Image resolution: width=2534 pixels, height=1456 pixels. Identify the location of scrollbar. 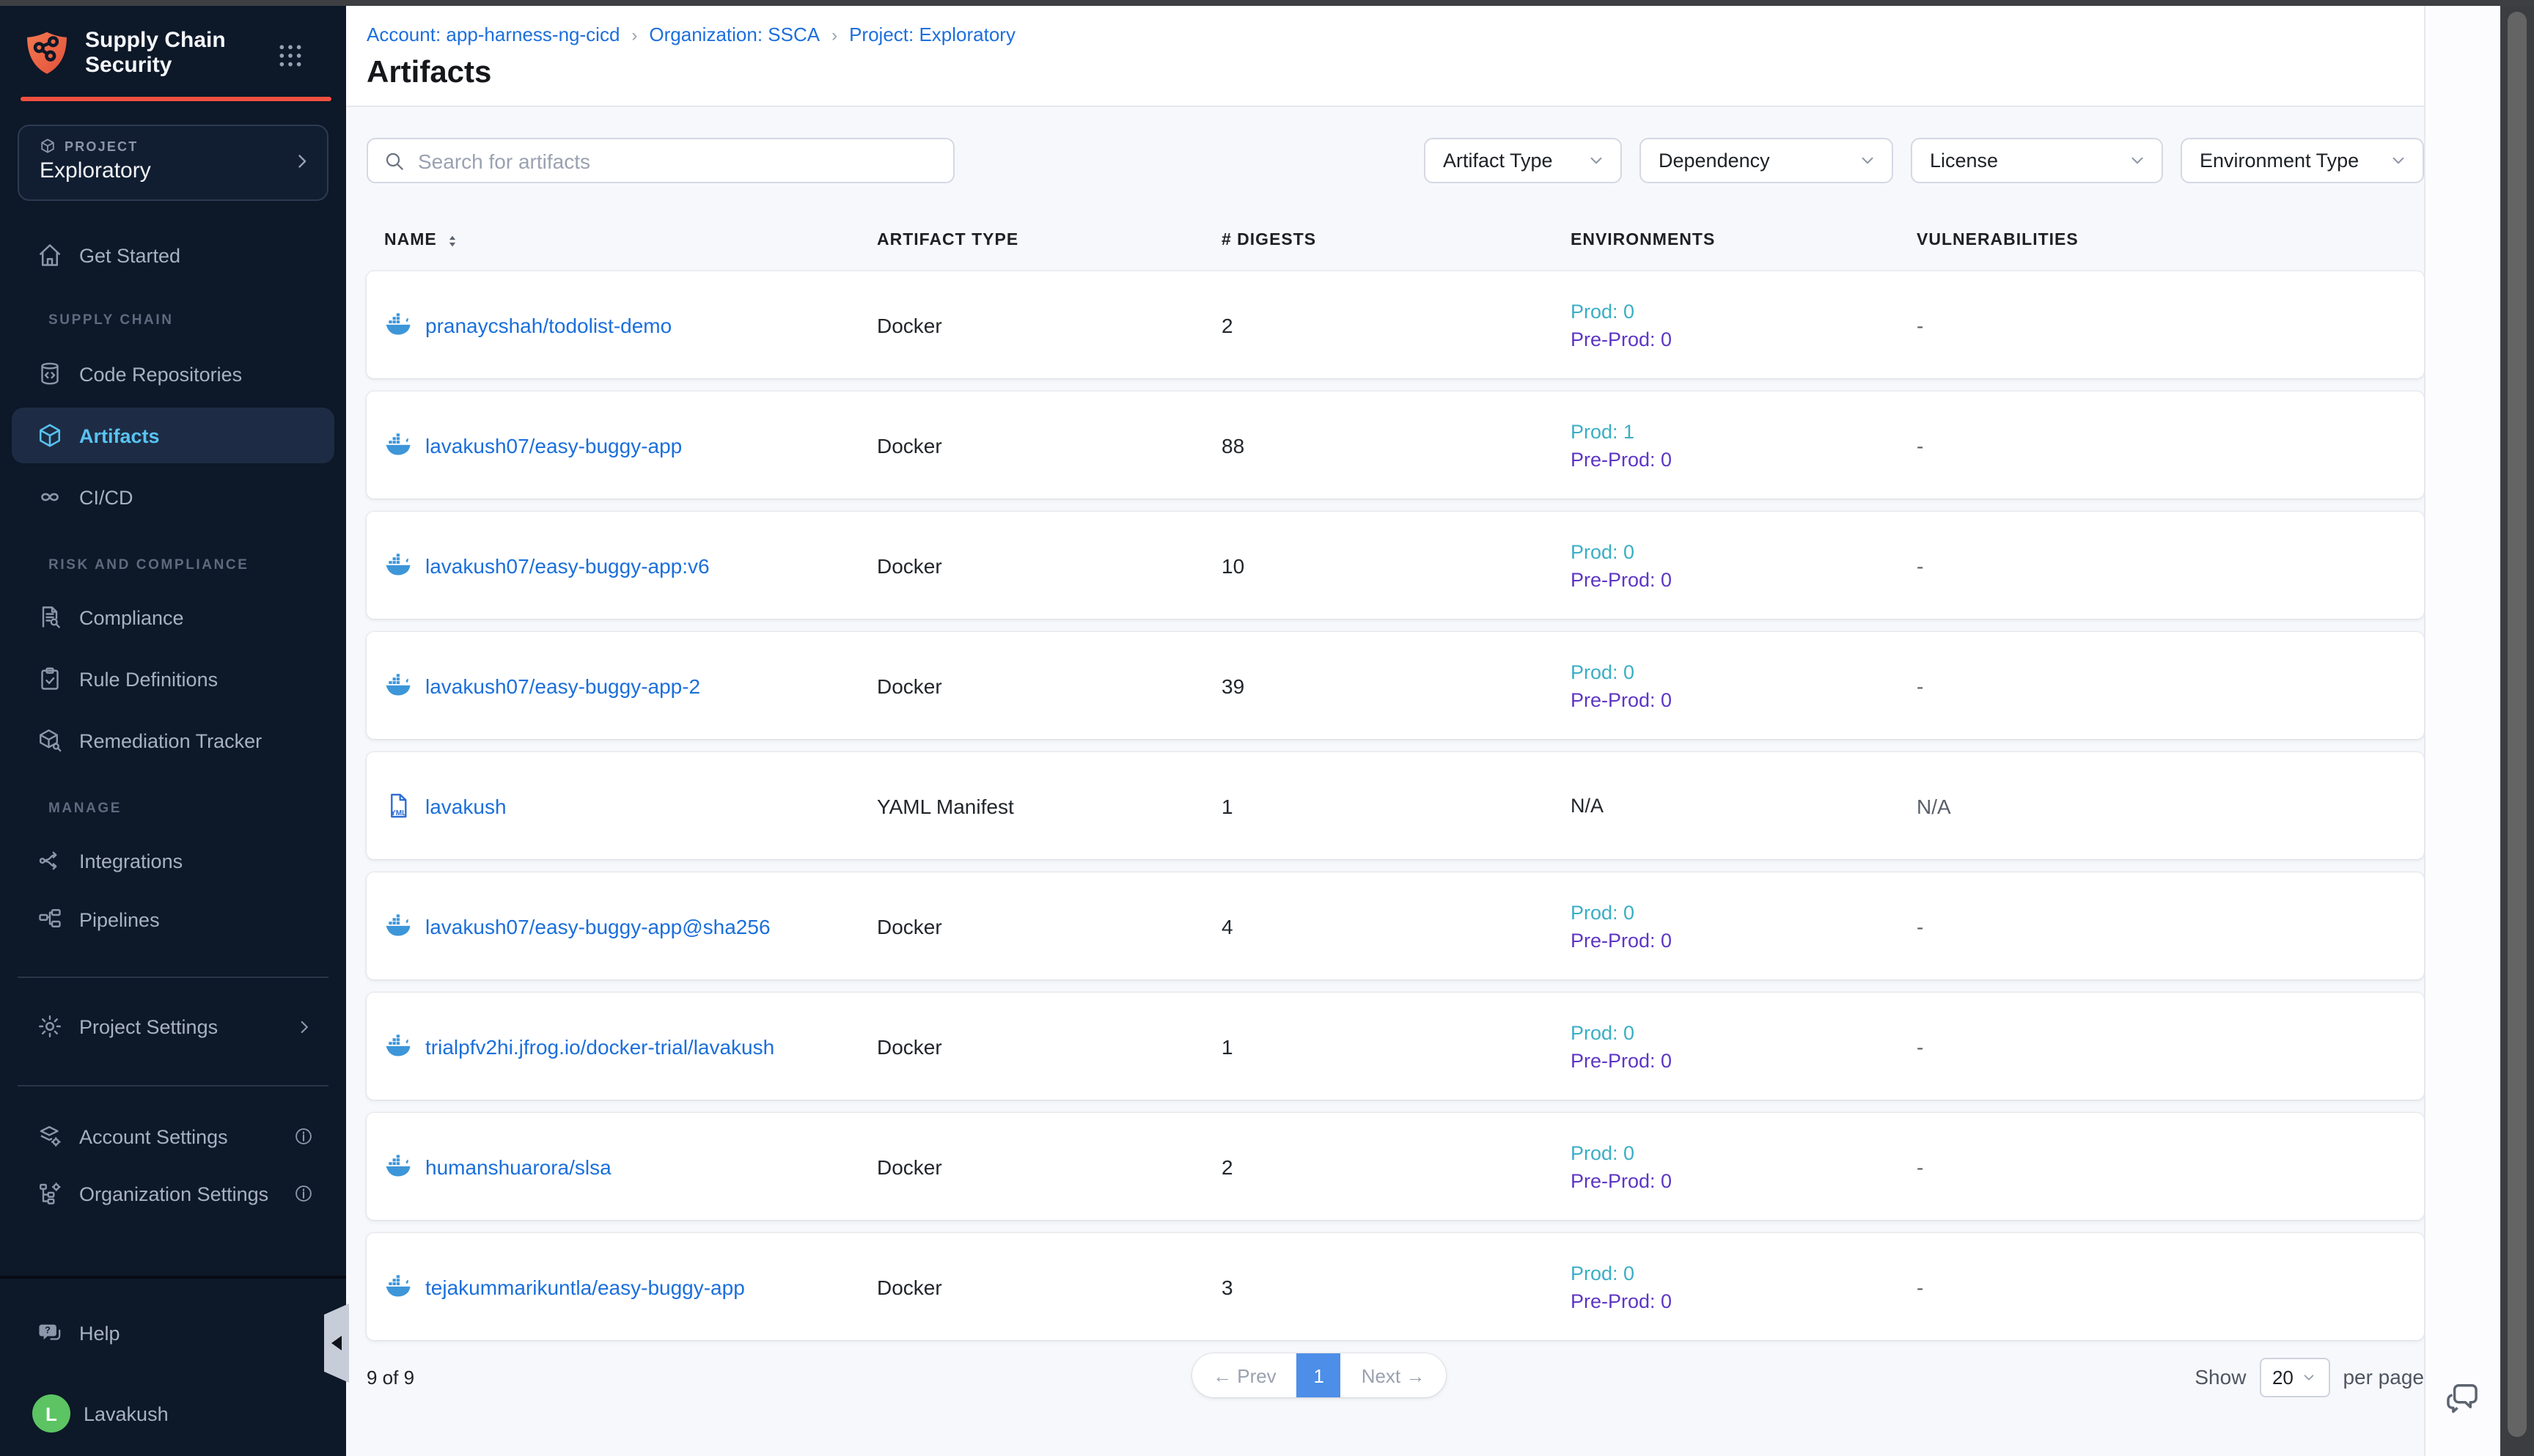
(2517, 731).